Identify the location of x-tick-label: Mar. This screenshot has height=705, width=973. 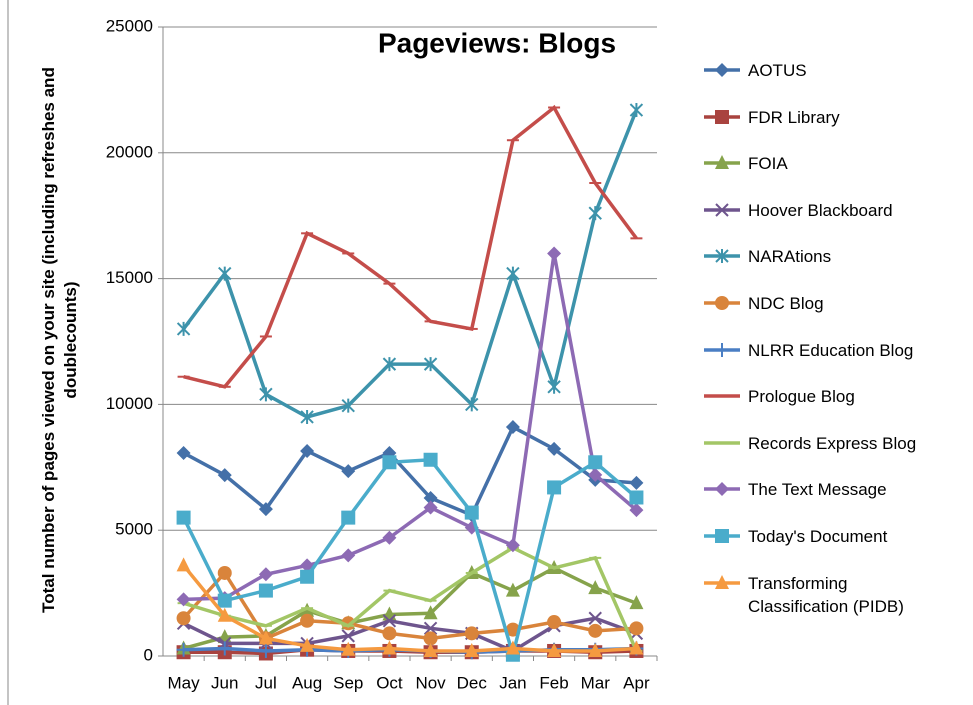
(596, 682).